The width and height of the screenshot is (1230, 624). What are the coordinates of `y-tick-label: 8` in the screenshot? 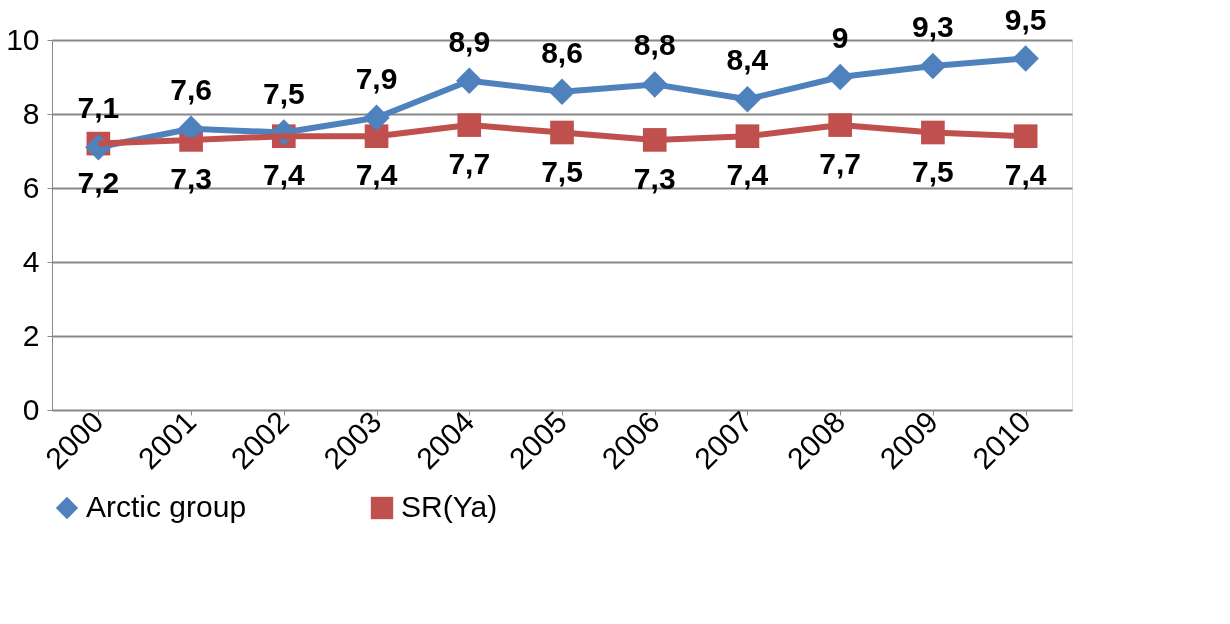 It's located at (31, 113).